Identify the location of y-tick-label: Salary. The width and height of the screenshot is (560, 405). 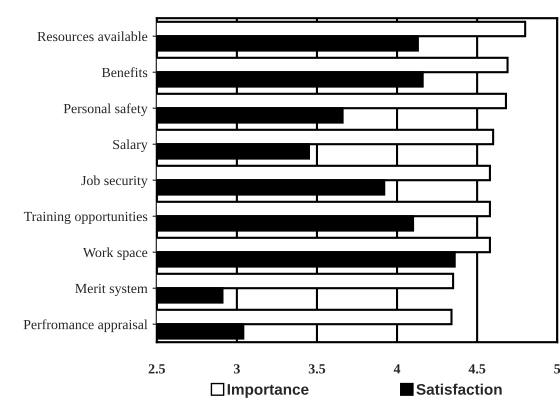
(130, 145).